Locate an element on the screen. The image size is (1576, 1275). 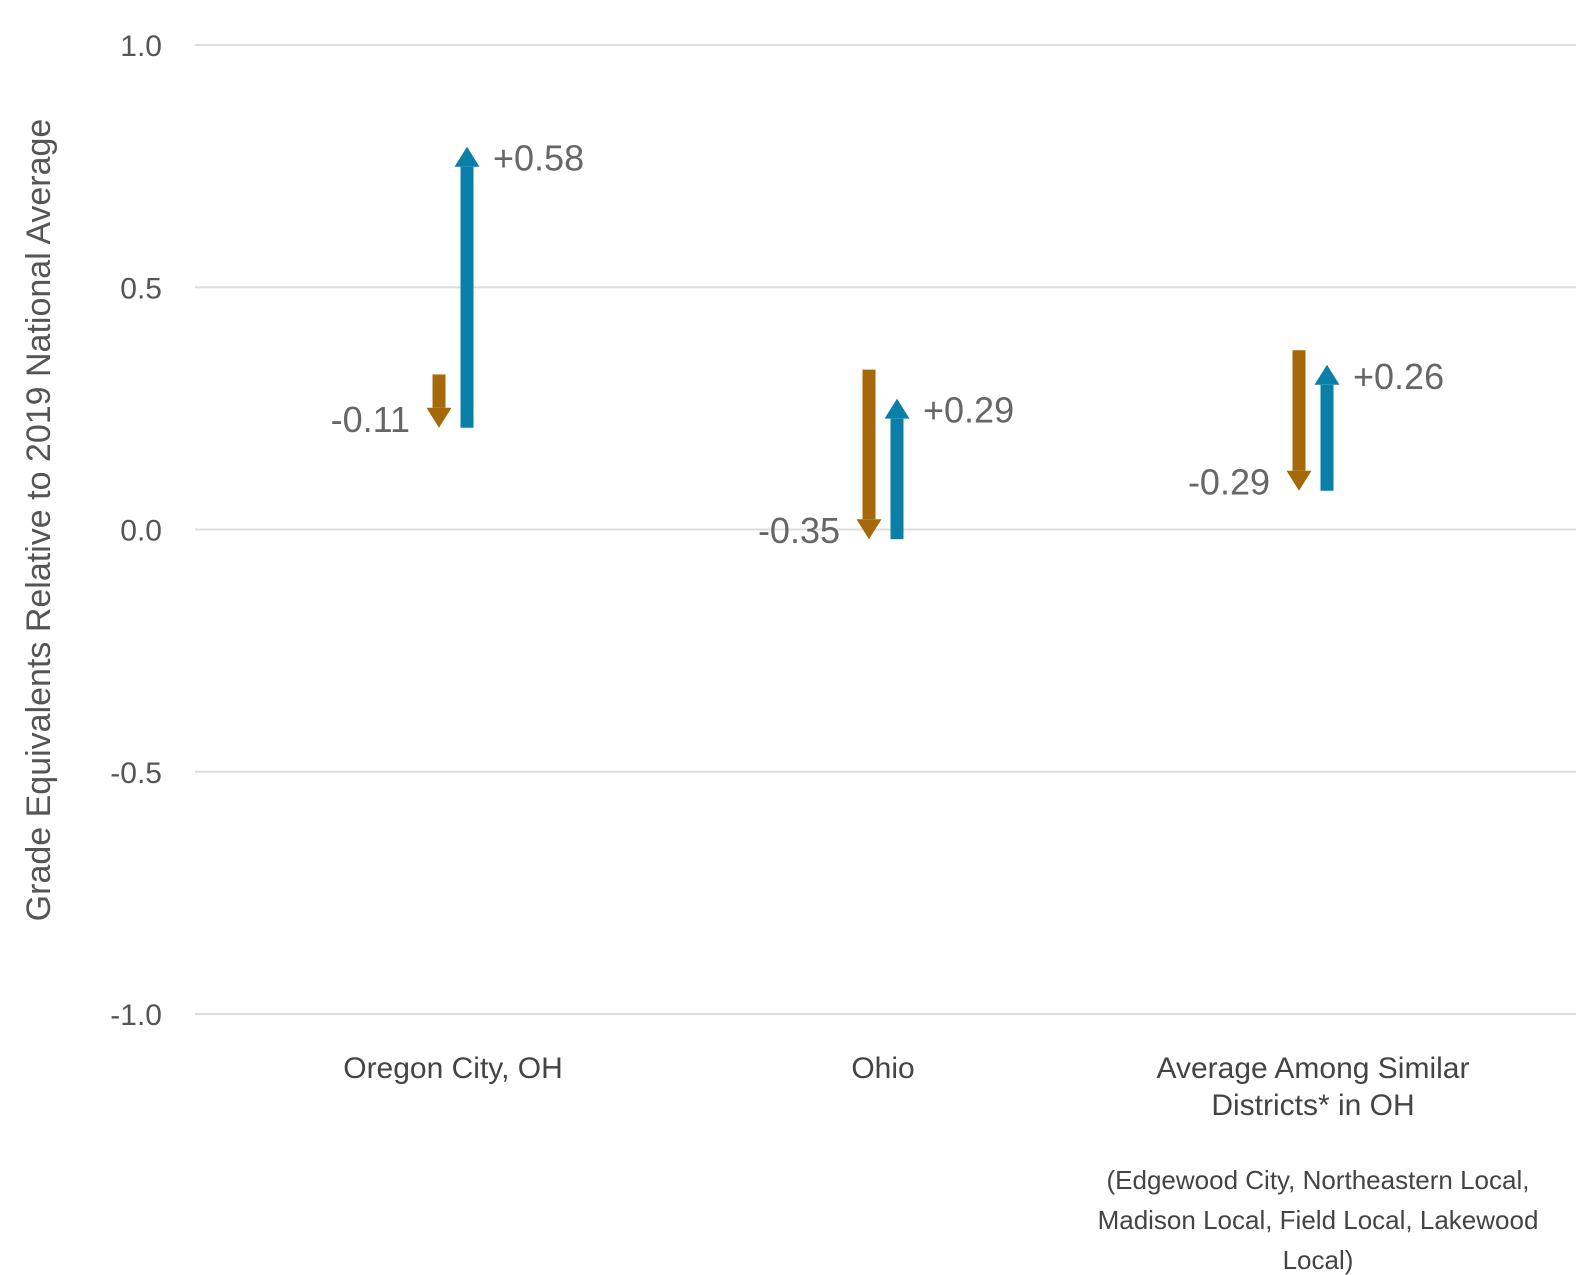
recovery-value-label: +0.29 is located at coordinates (968, 410).